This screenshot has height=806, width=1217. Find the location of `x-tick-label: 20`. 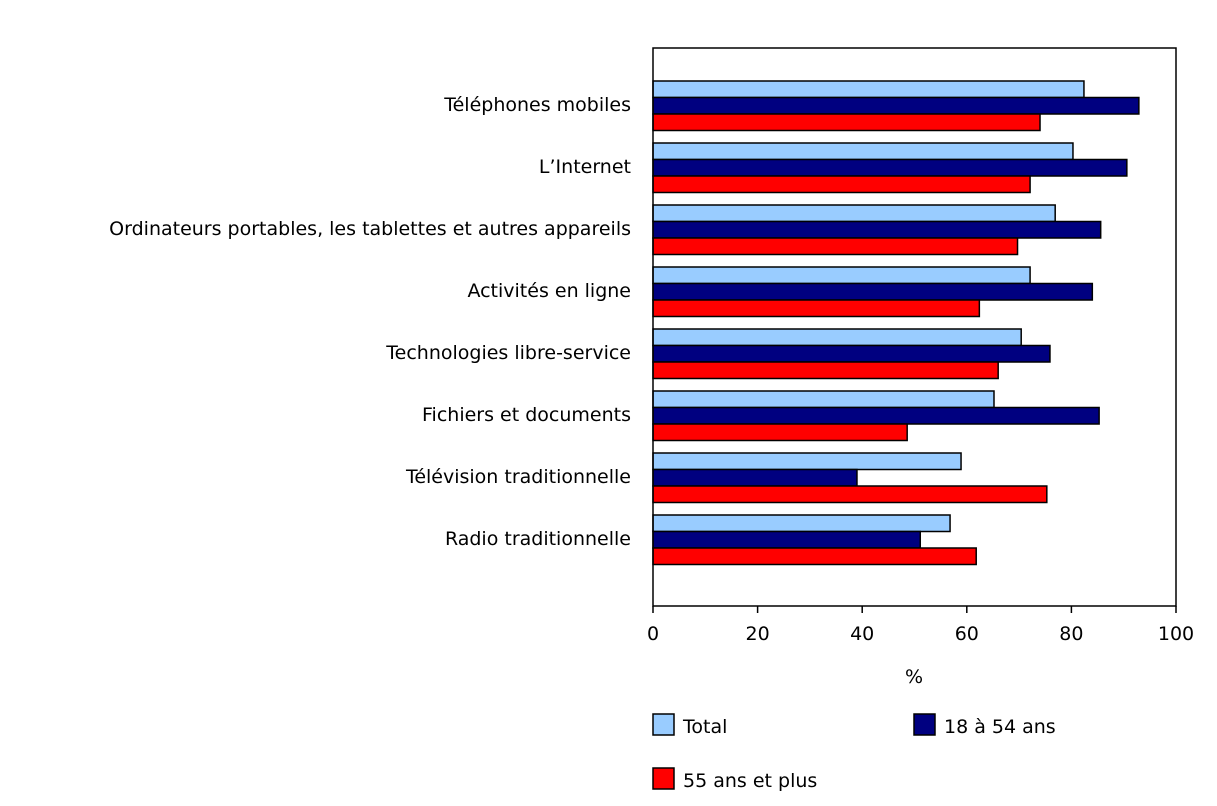

x-tick-label: 20 is located at coordinates (758, 634).